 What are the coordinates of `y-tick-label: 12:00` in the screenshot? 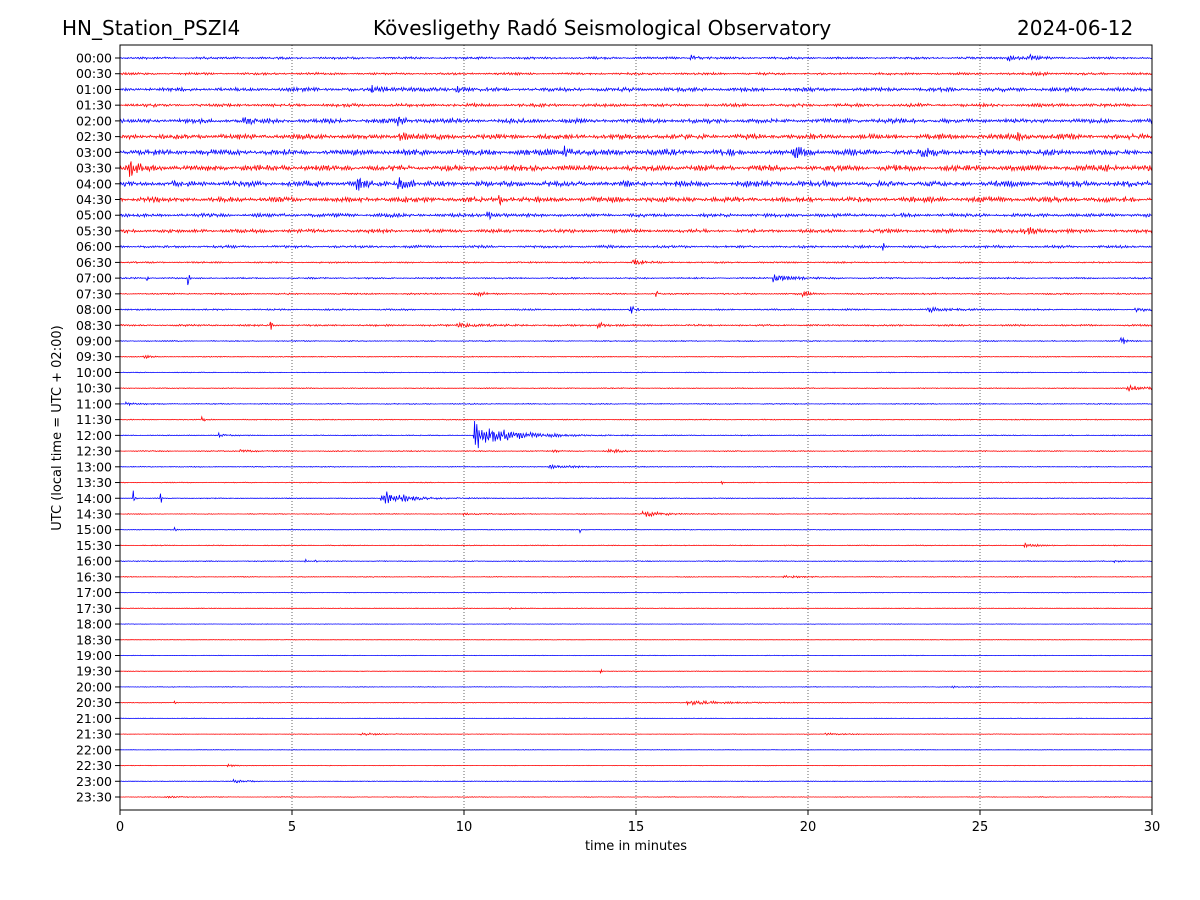 It's located at (94, 435).